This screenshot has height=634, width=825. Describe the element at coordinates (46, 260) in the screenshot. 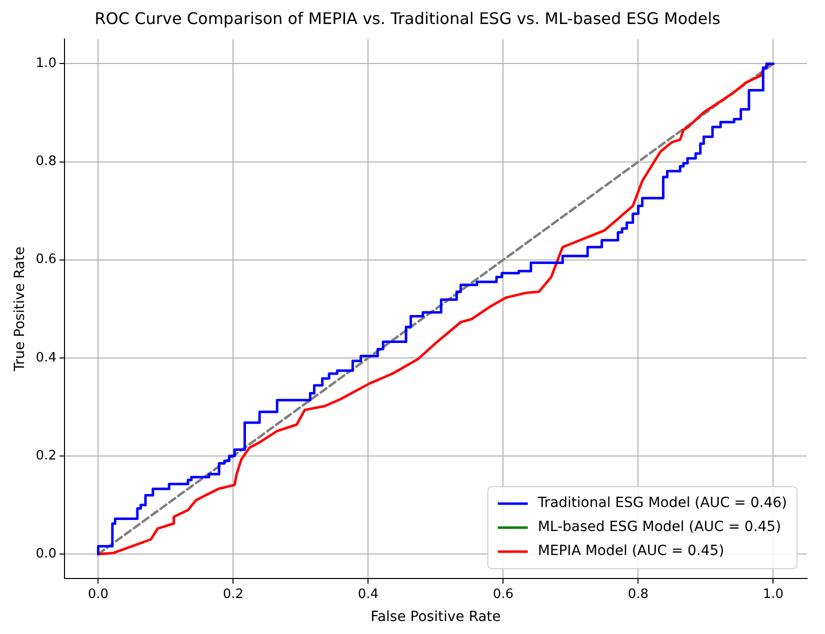

I see `y-tick-label: 0.6` at that location.